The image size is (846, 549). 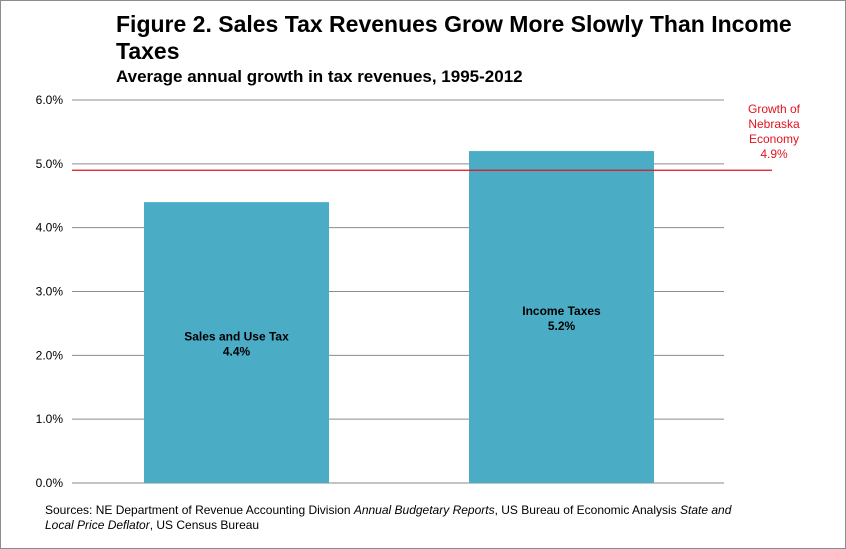 What do you see at coordinates (388, 517) in the screenshot?
I see `sources-text-4: State and Local Price Deflator` at bounding box center [388, 517].